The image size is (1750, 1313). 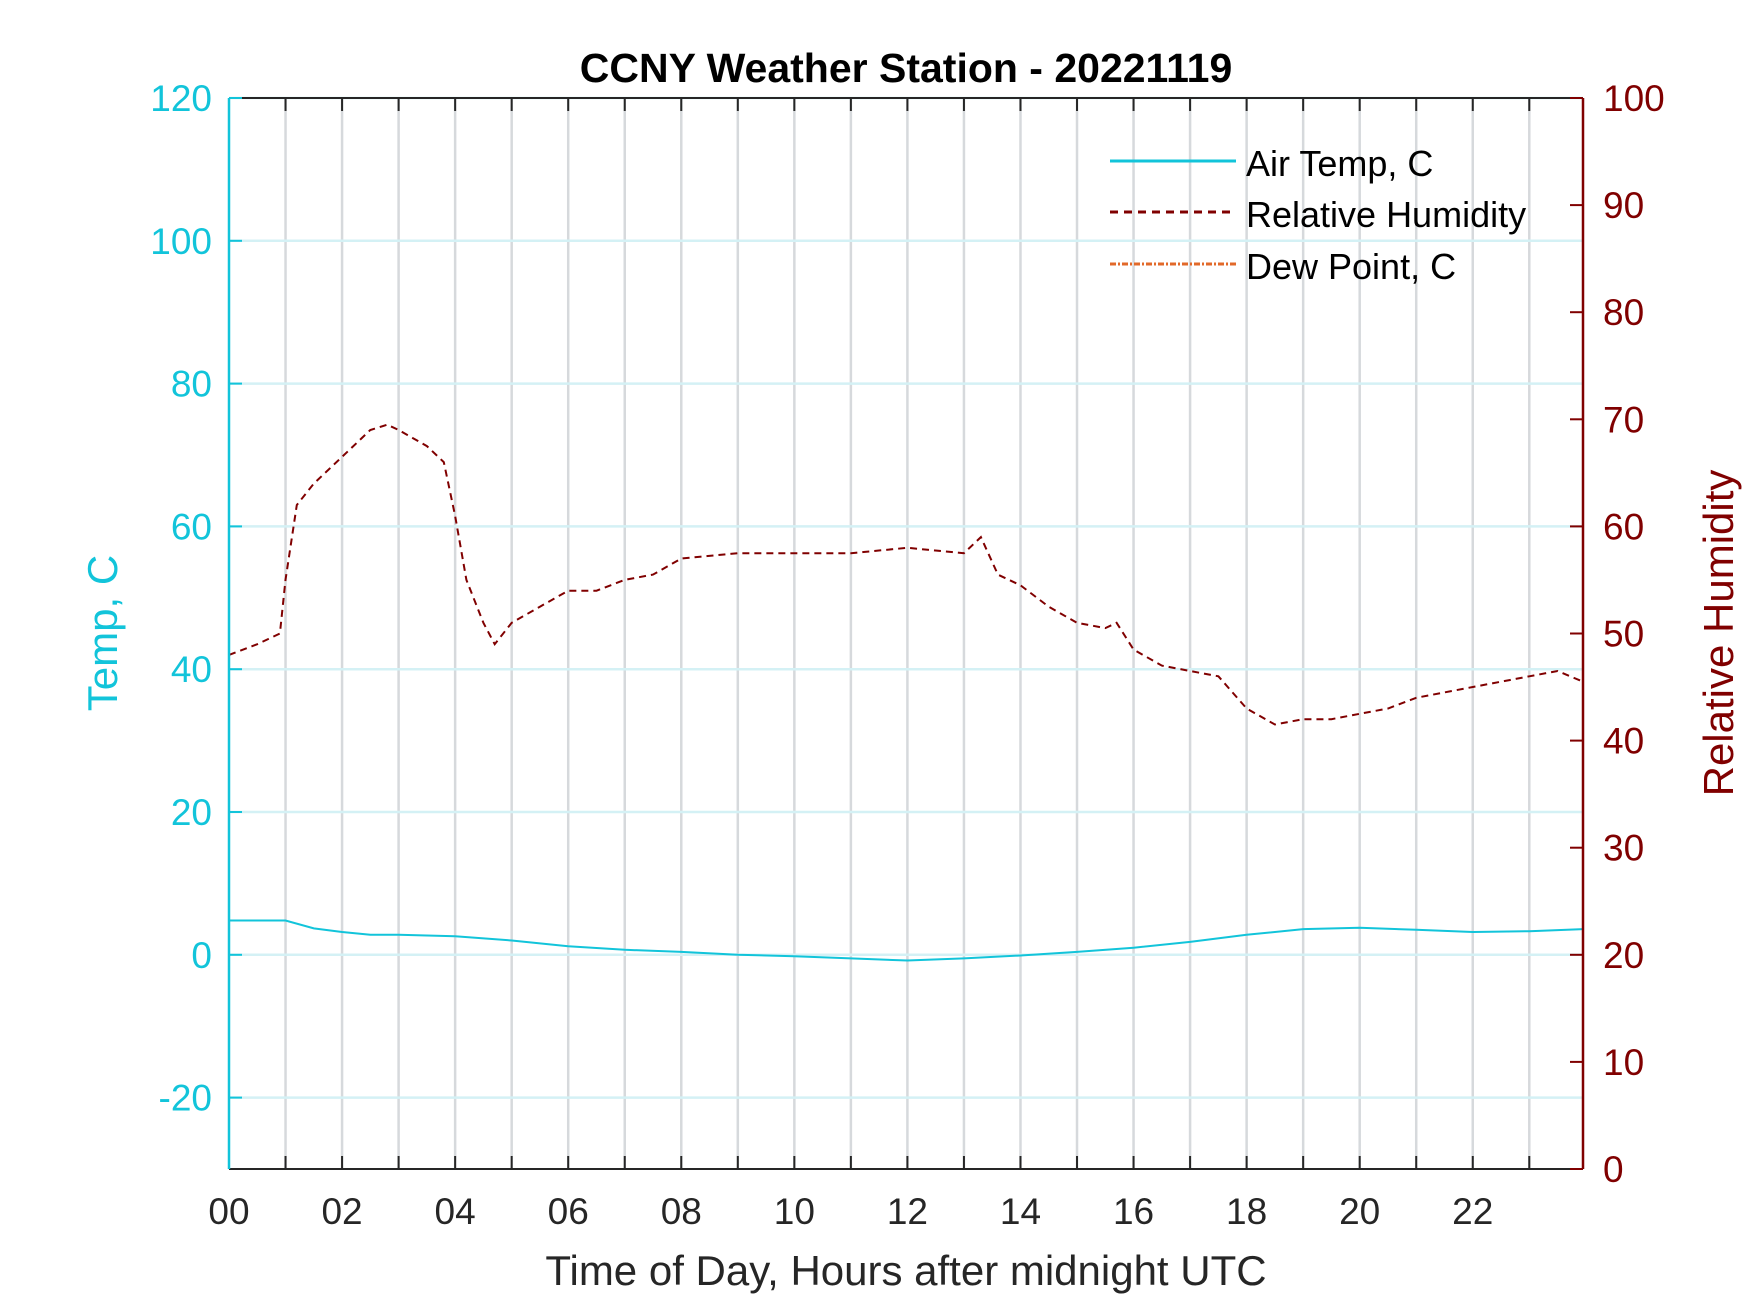 I want to click on right-tick-label: 0, so click(x=1613, y=1169).